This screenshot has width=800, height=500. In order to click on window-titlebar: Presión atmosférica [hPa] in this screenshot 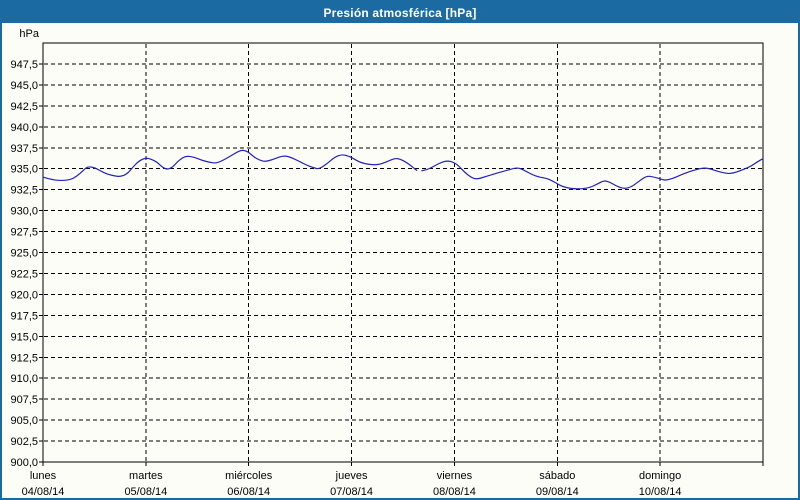, I will do `click(400, 12)`.